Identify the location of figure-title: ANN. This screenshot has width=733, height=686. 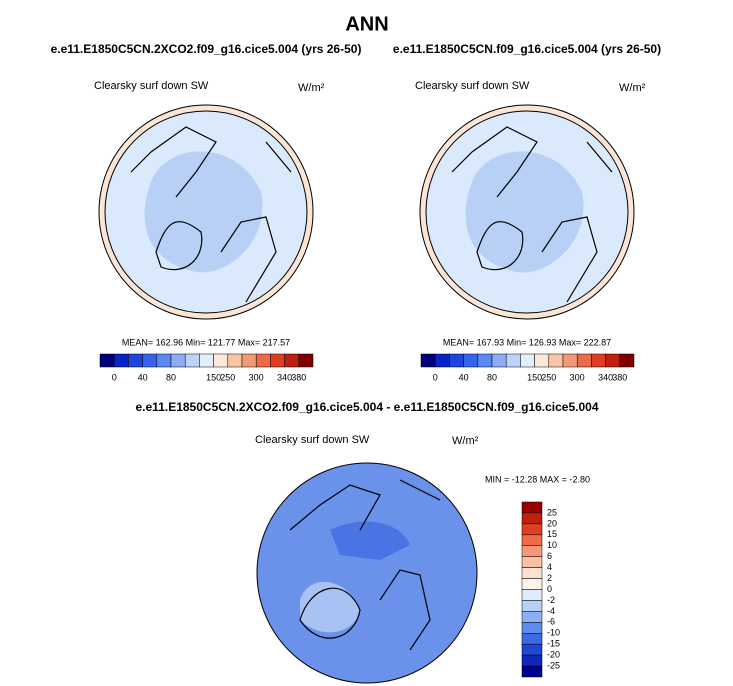
(366, 24).